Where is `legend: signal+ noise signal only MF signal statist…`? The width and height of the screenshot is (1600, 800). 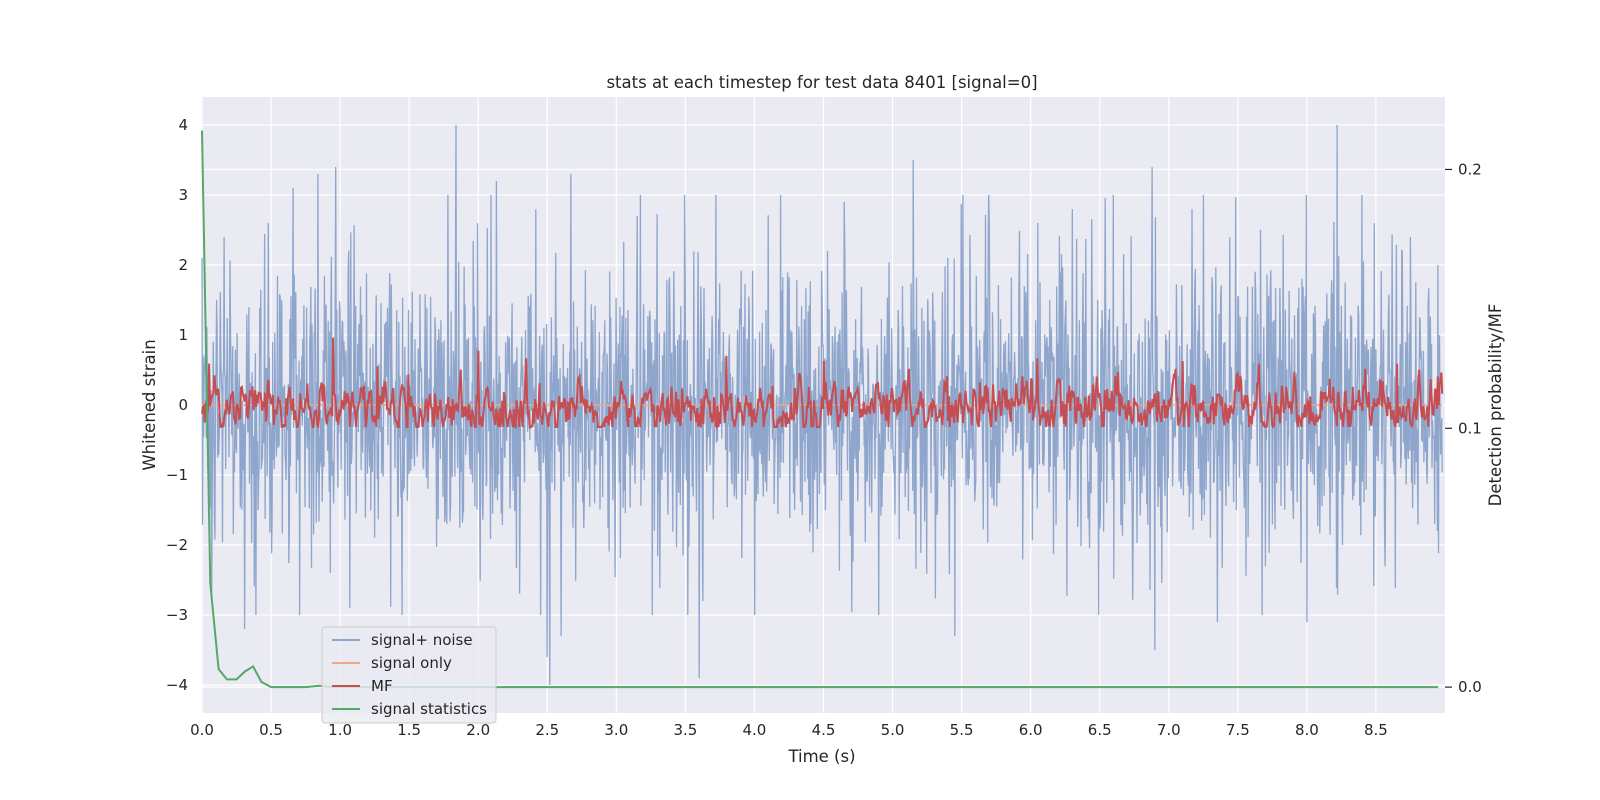
legend: signal+ noise signal only MF signal statist… is located at coordinates (409, 675).